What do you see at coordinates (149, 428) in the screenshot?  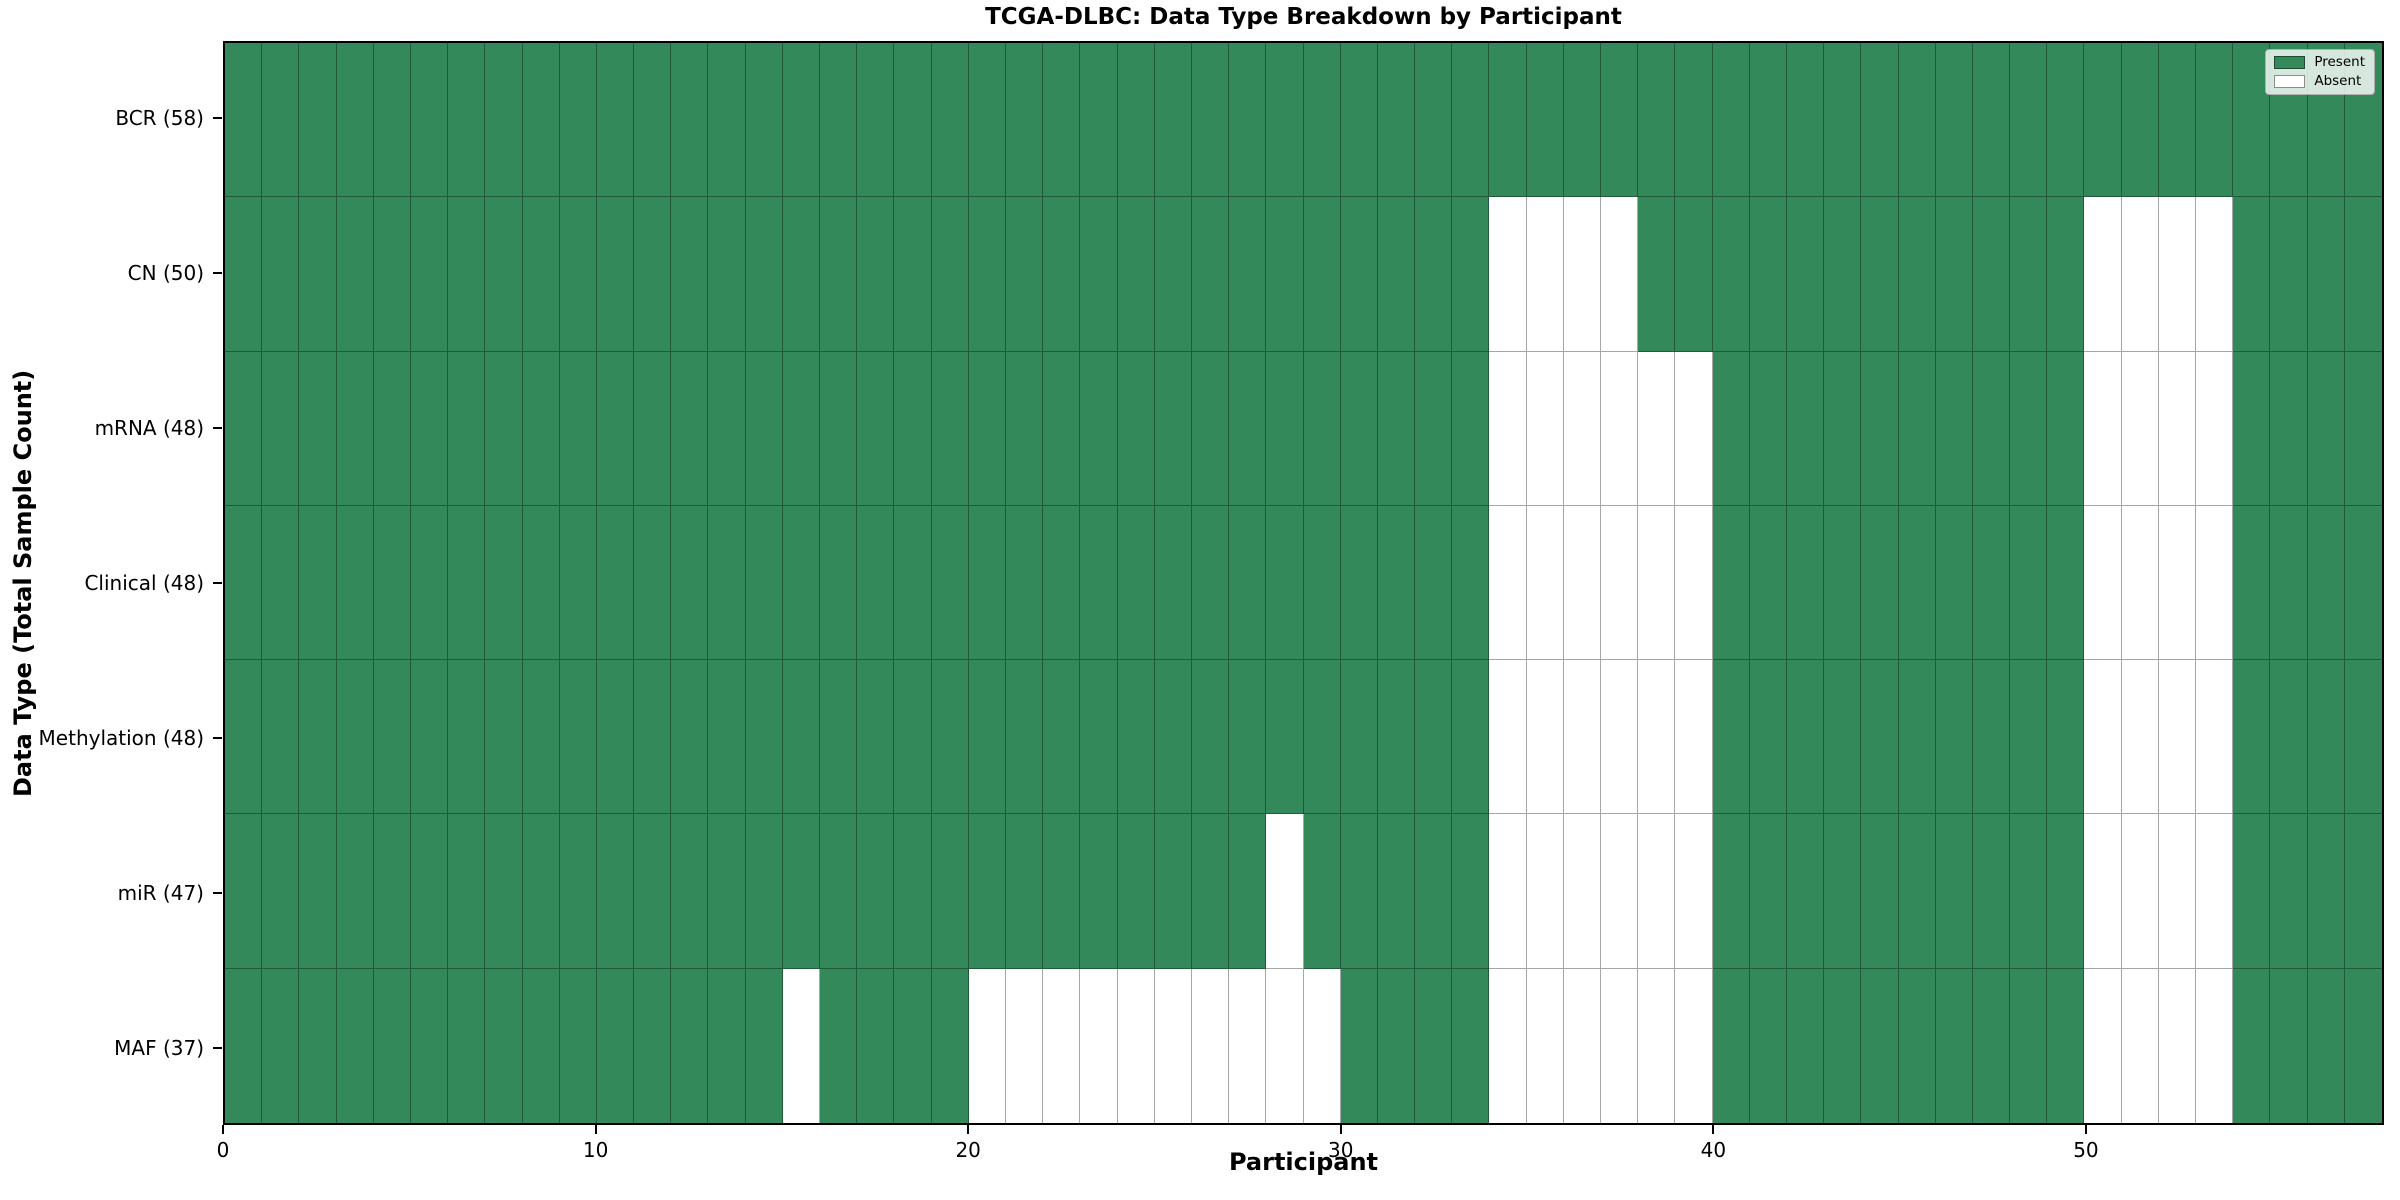 I see `y-tick-label: mRNA (48)` at bounding box center [149, 428].